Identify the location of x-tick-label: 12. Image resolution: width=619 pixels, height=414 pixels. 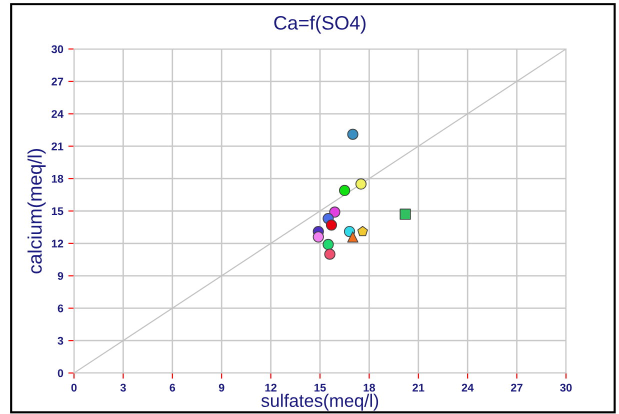
(271, 388).